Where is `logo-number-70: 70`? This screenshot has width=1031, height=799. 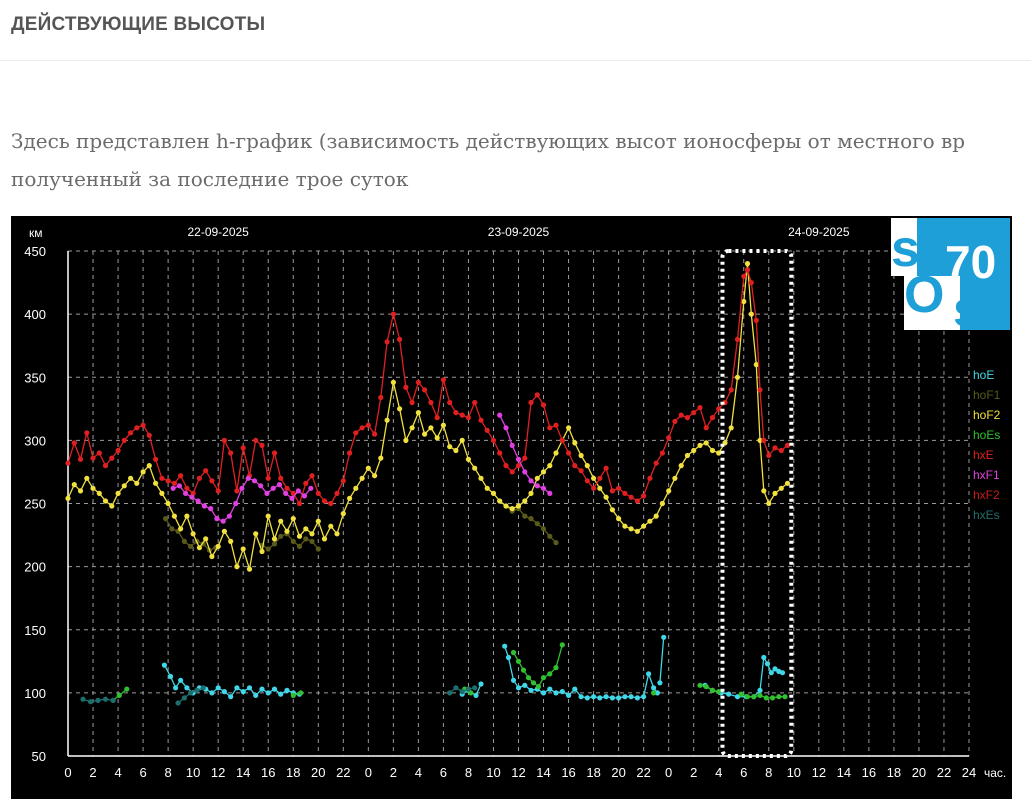
logo-number-70: 70 is located at coordinates (970, 262).